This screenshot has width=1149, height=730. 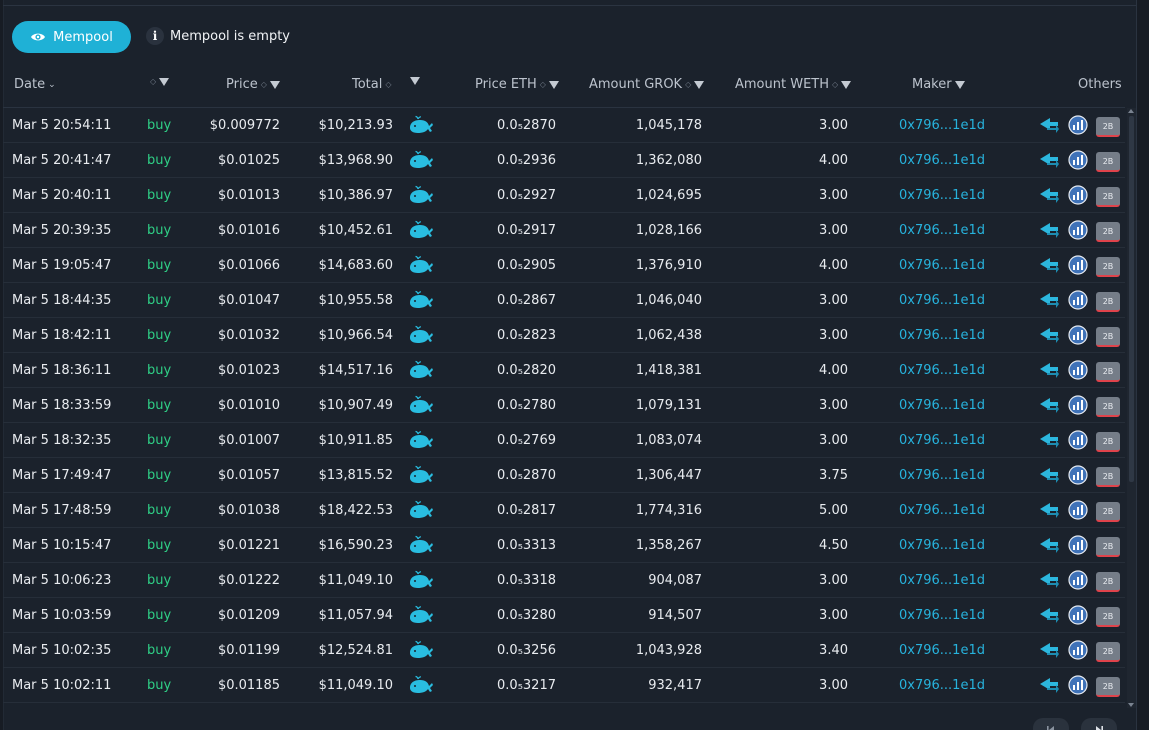 What do you see at coordinates (938, 84) in the screenshot?
I see `col-maker: Maker` at bounding box center [938, 84].